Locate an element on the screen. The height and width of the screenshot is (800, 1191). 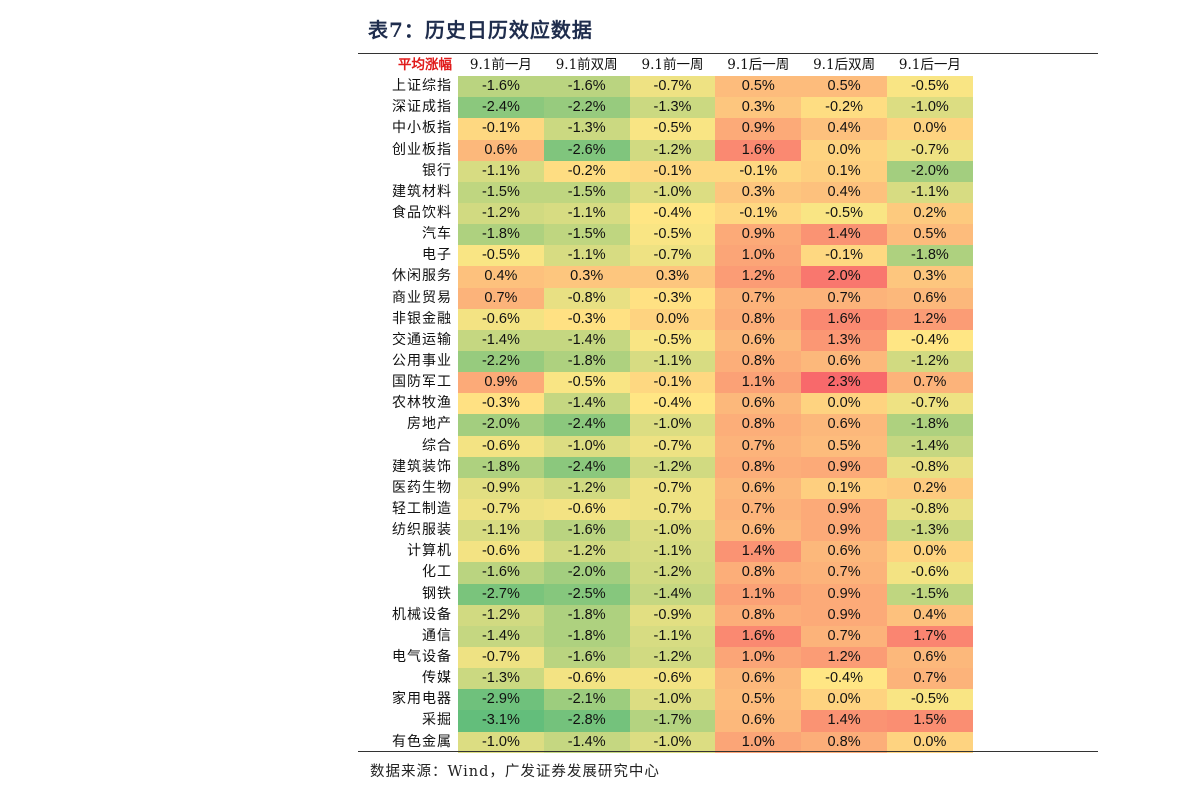
table-title: 表7：历史日历效应数据 is located at coordinates (480, 30).